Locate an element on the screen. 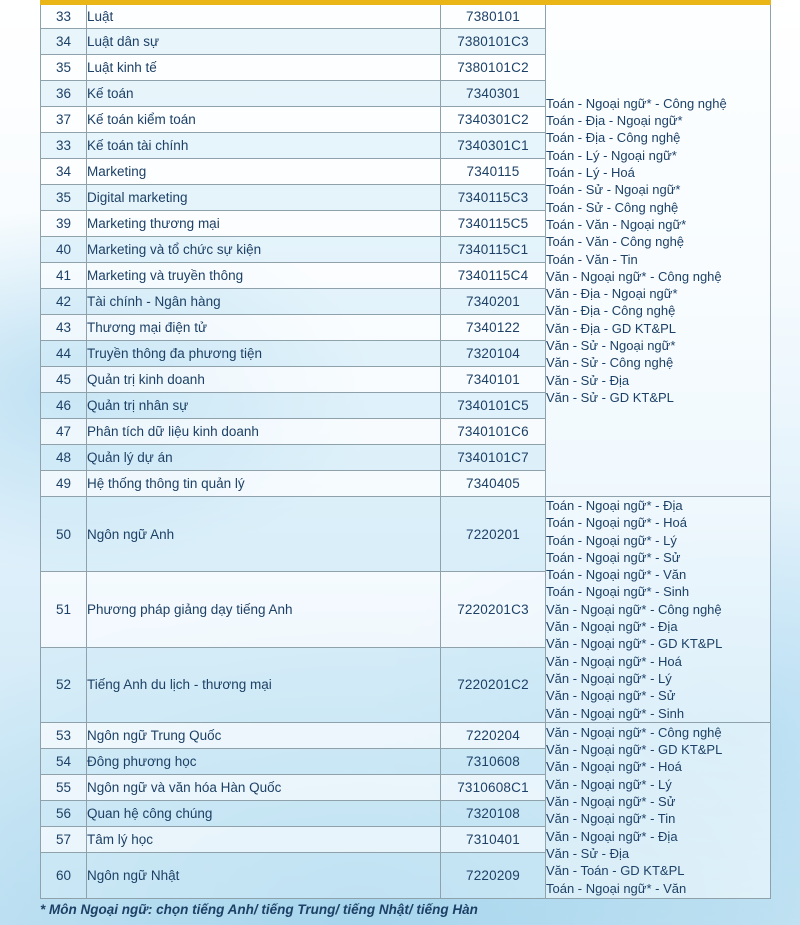 The height and width of the screenshot is (925, 800). major-code-cell: 7220204 is located at coordinates (493, 735).